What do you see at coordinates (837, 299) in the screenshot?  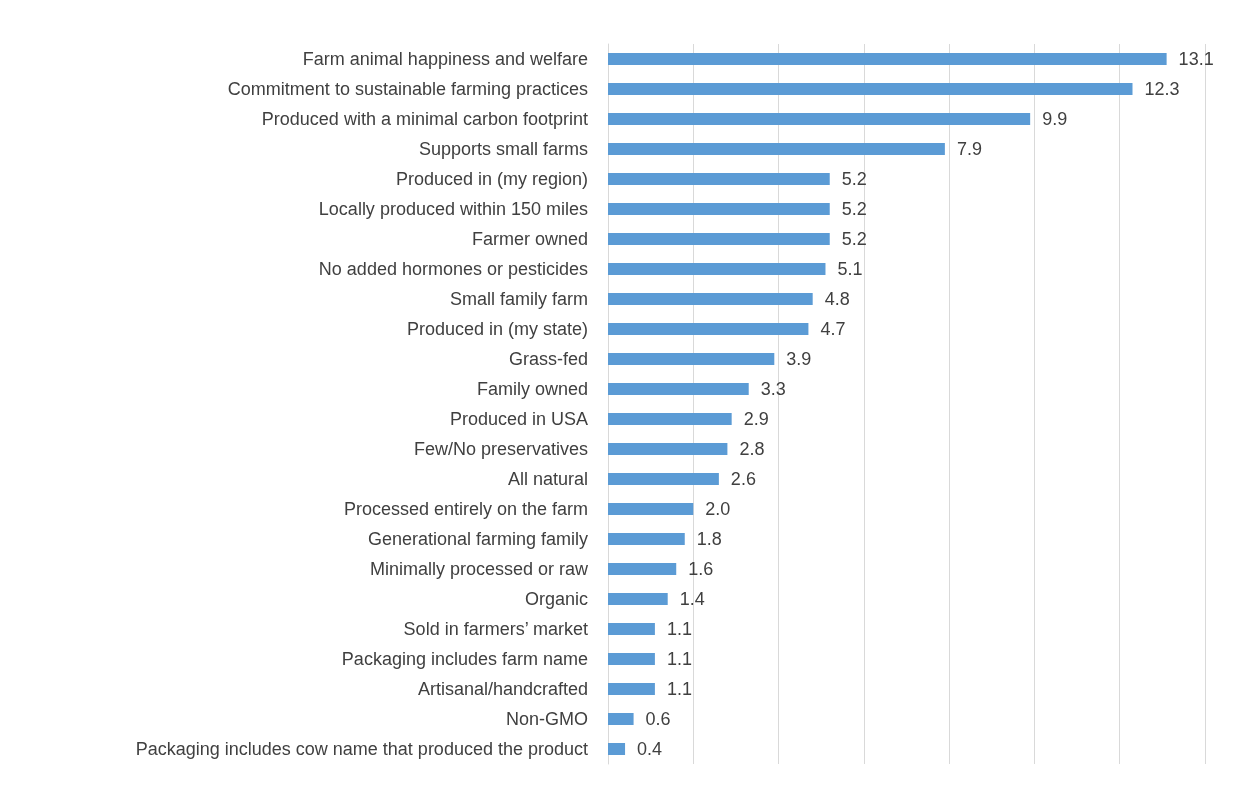 I see `data-label: 4.8` at bounding box center [837, 299].